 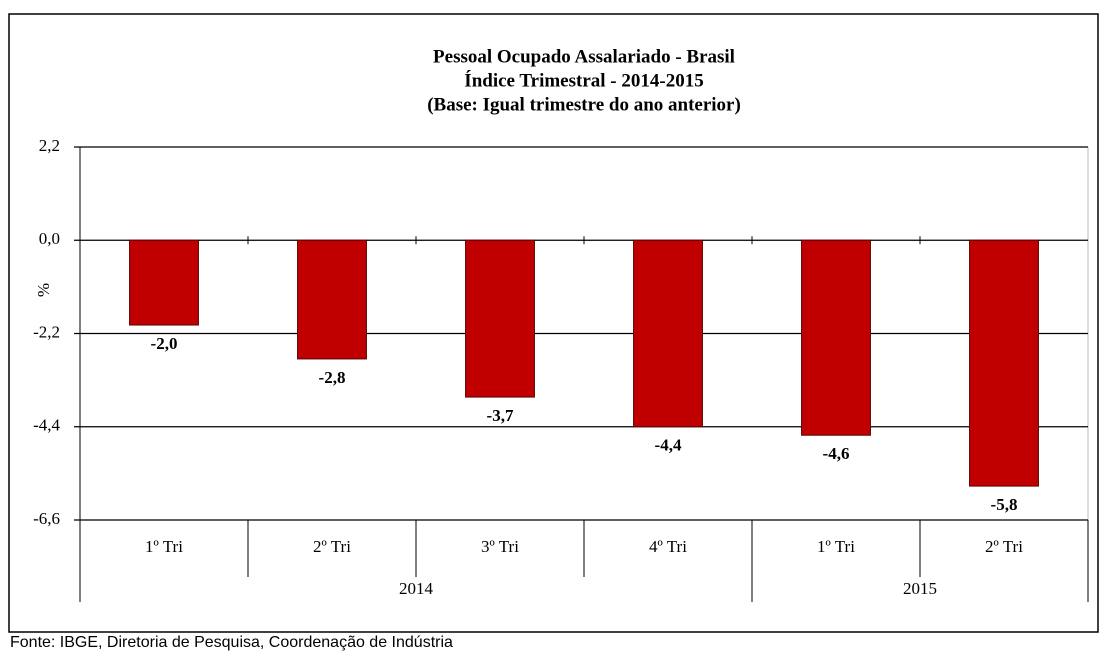 I want to click on value-label: -2,8, so click(x=332, y=377).